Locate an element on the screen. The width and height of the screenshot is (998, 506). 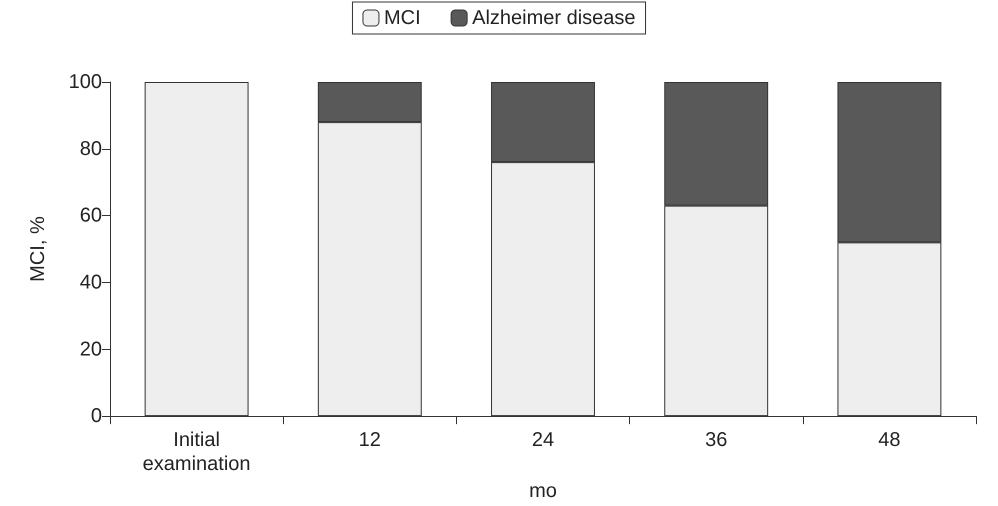
y-tick-label: 40 is located at coordinates (91, 282).